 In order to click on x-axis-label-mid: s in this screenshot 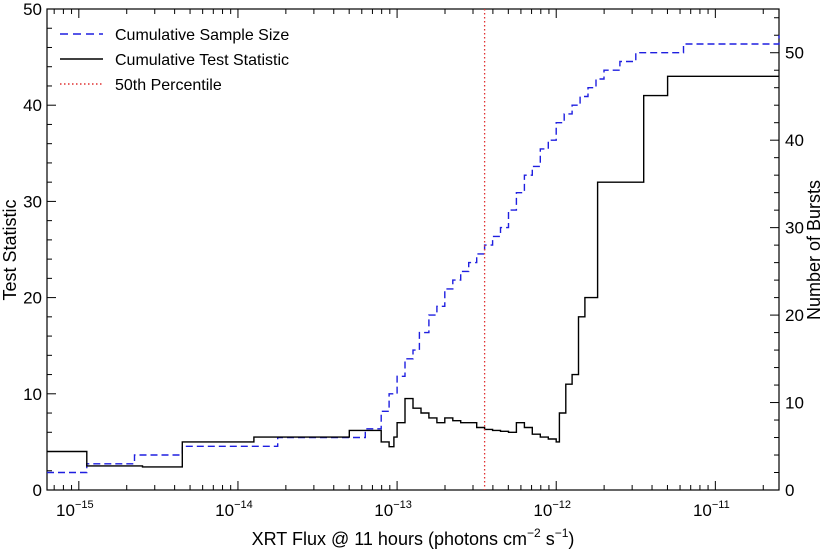, I will do `click(548, 539)`.